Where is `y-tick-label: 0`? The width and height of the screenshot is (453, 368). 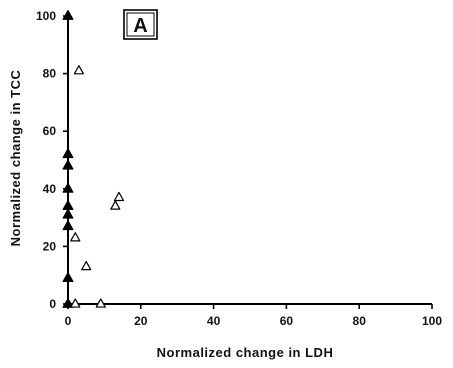
y-tick-label: 0 is located at coordinates (52, 304).